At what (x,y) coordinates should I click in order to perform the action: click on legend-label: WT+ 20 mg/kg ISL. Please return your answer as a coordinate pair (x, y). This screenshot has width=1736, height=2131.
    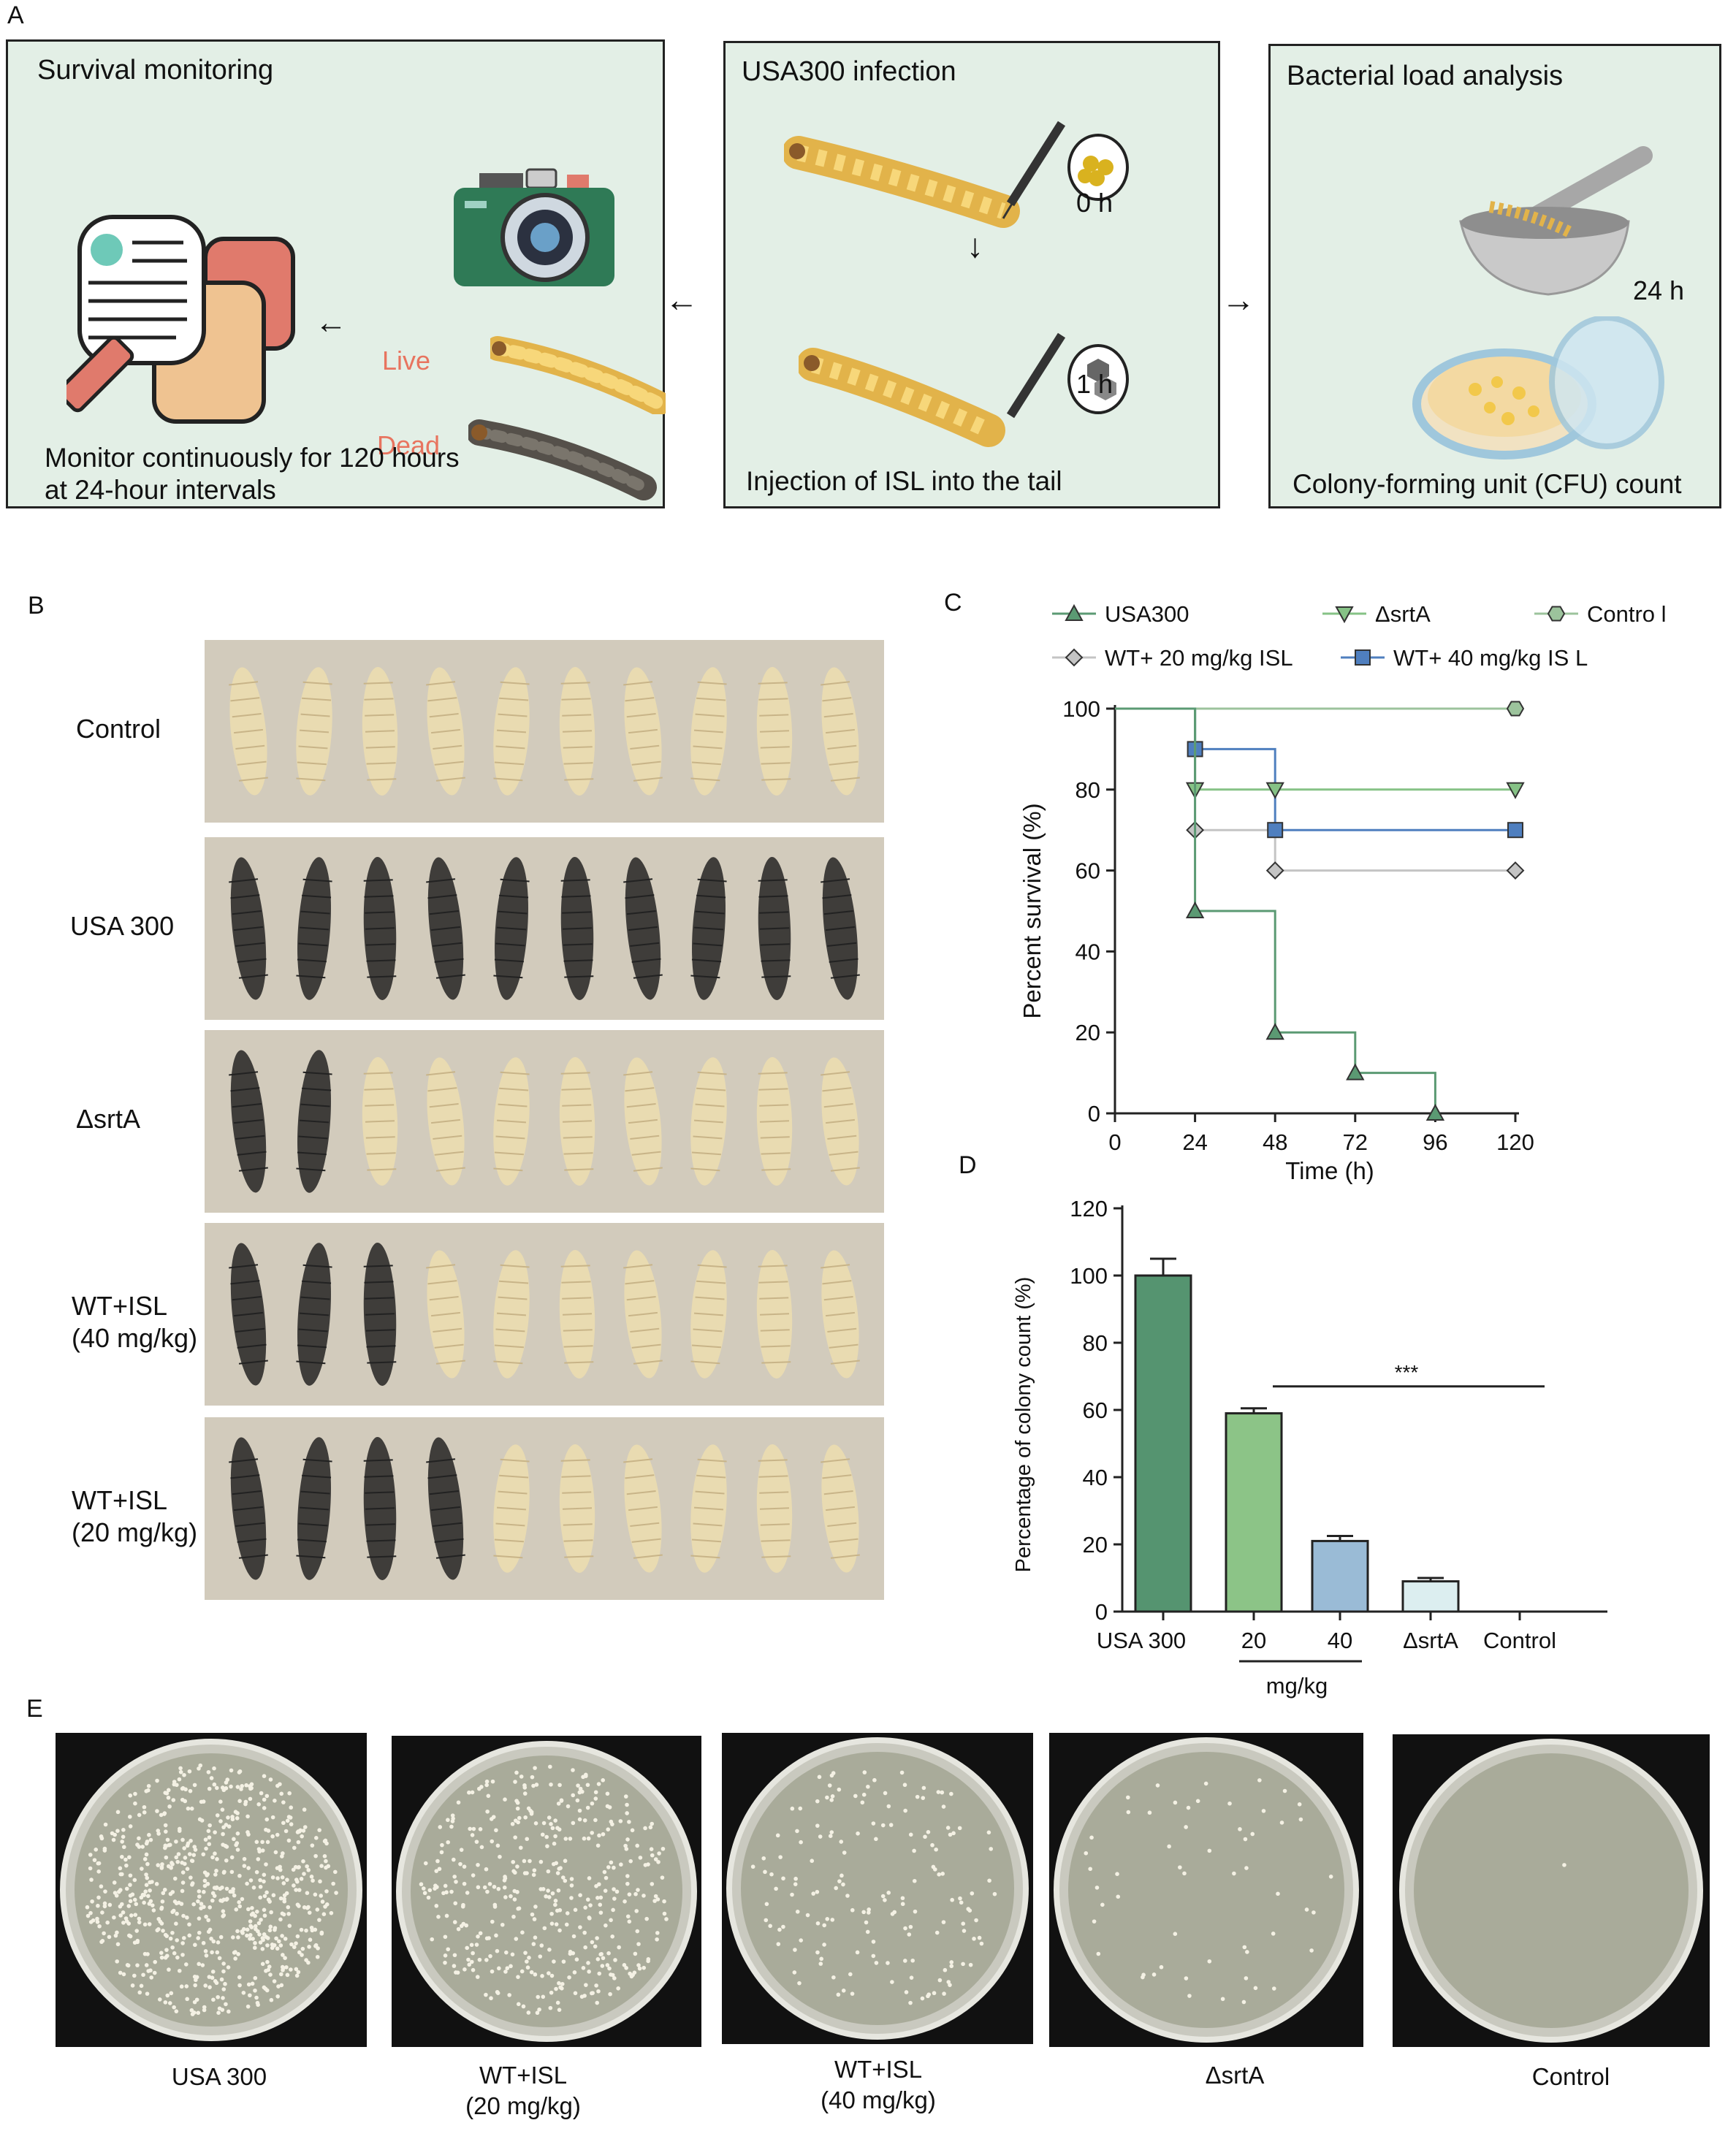
    Looking at the image, I should click on (1199, 658).